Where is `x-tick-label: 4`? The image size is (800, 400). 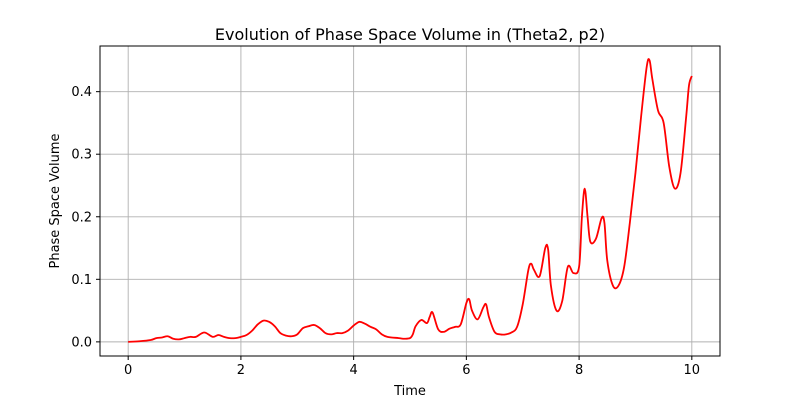
x-tick-label: 4 is located at coordinates (353, 370).